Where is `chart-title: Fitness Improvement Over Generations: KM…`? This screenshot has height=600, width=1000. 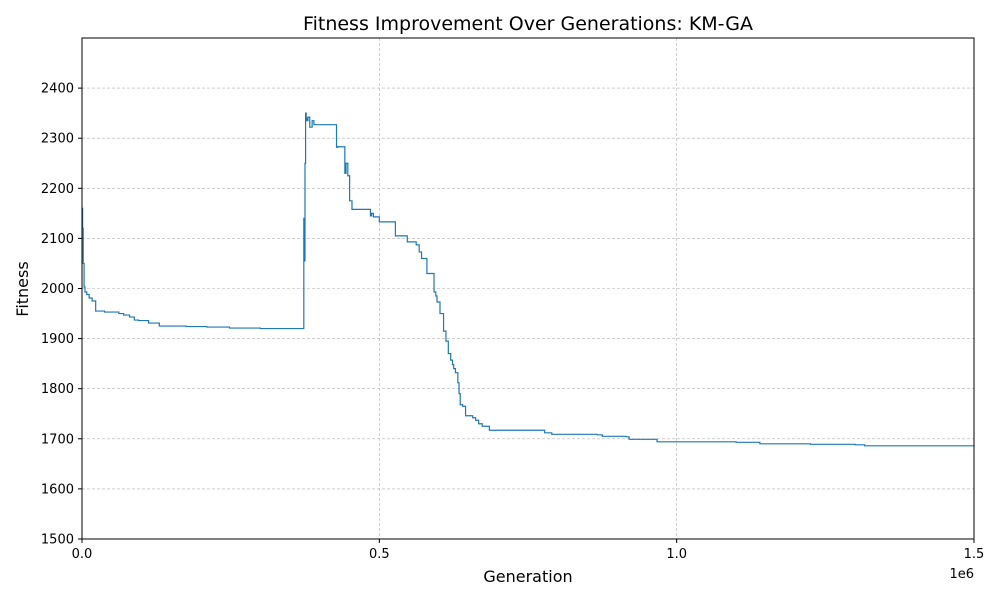 chart-title: Fitness Improvement Over Generations: KM… is located at coordinates (528, 24).